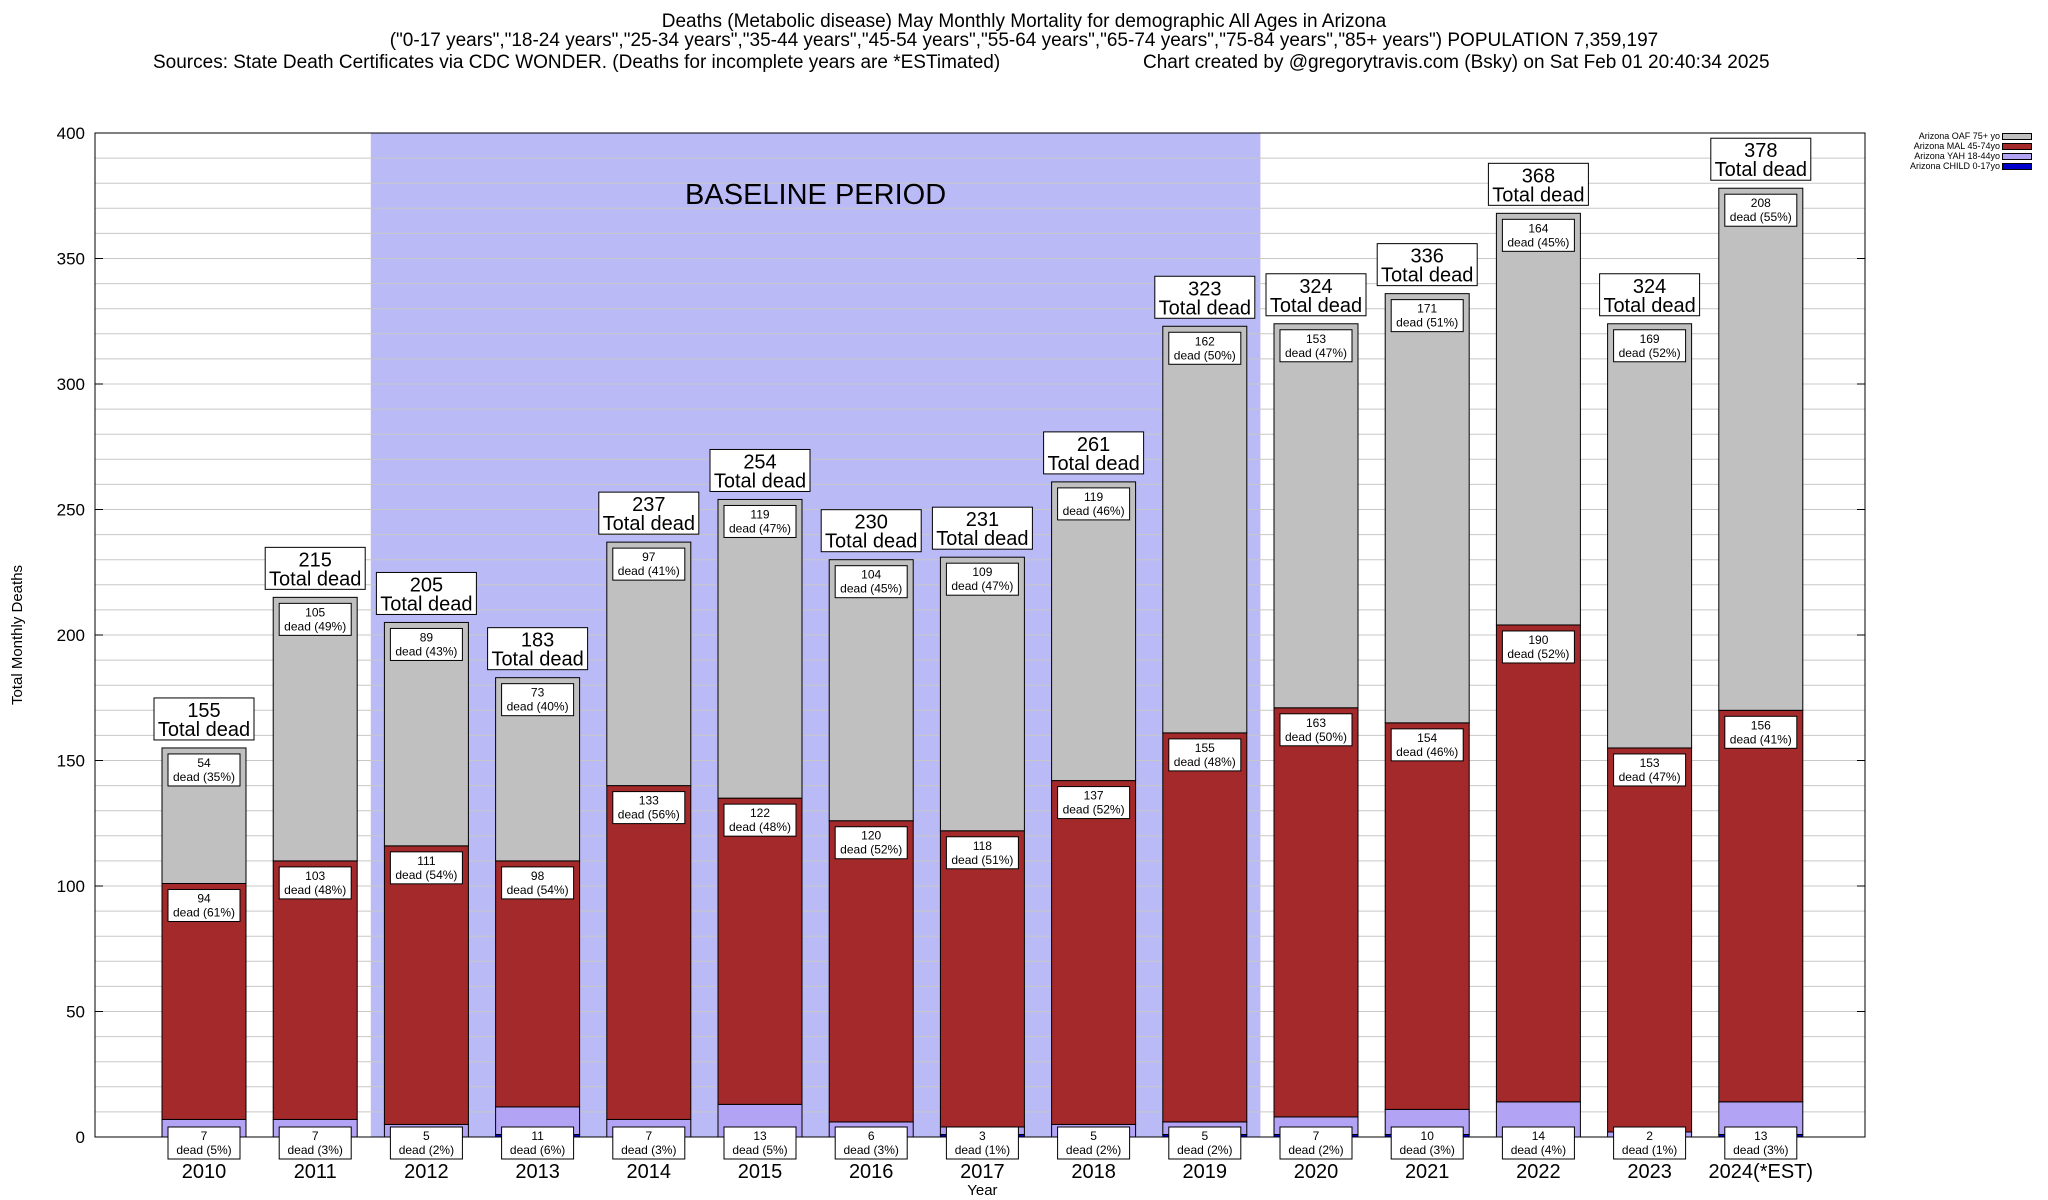 The width and height of the screenshot is (2048, 1200). Describe the element at coordinates (537, 1172) in the screenshot. I see `x-tick-label: 2013` at that location.